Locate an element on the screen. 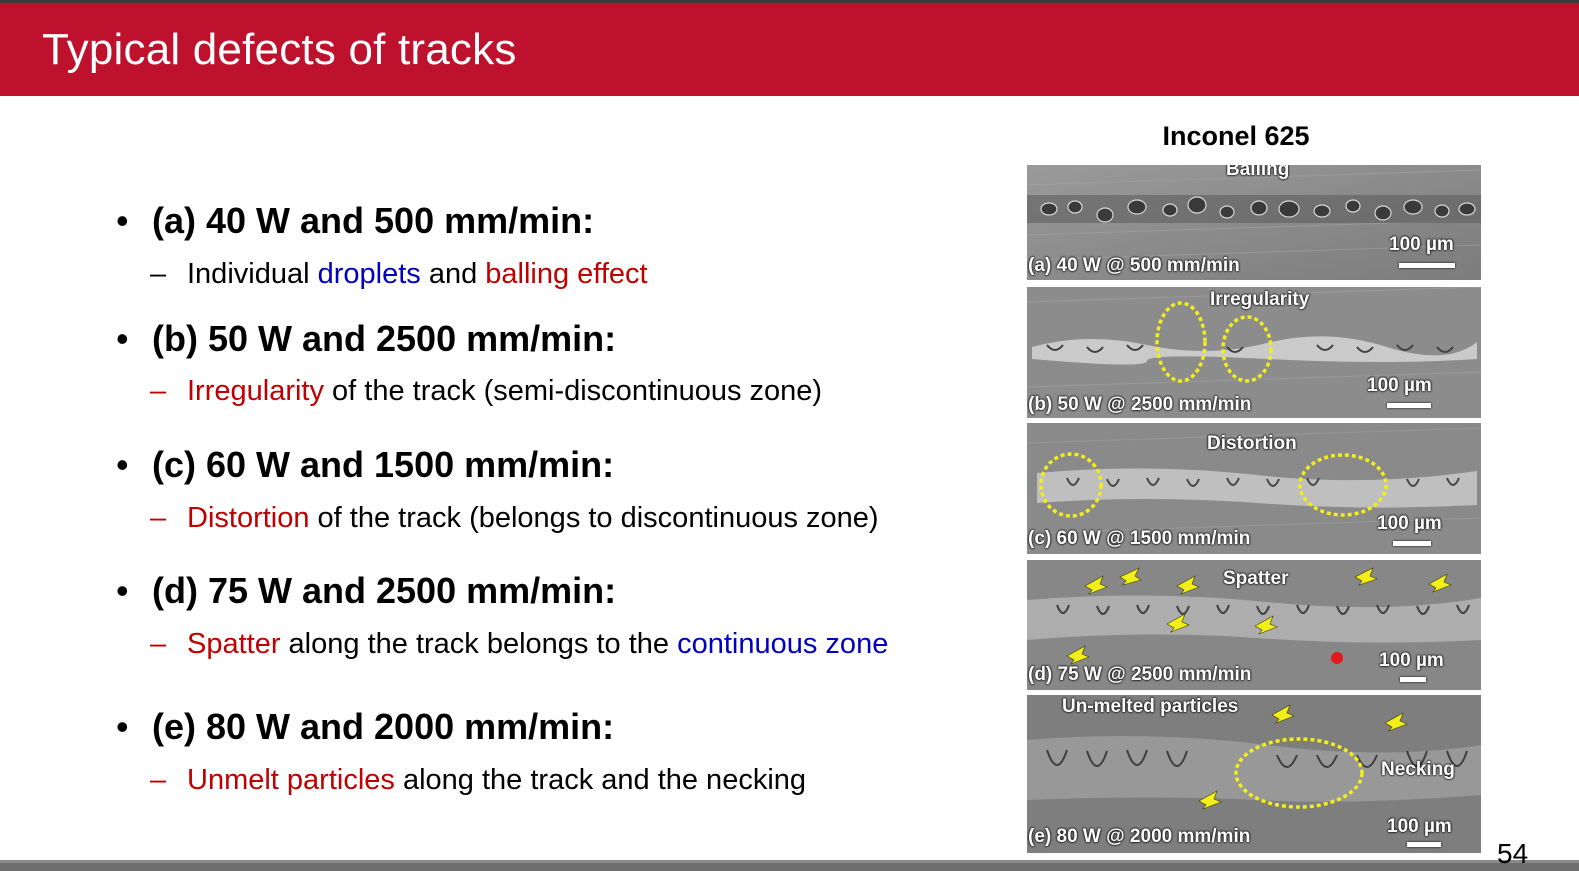 This screenshot has width=1579, height=871. text-segment-highlight: droplets is located at coordinates (369, 274).